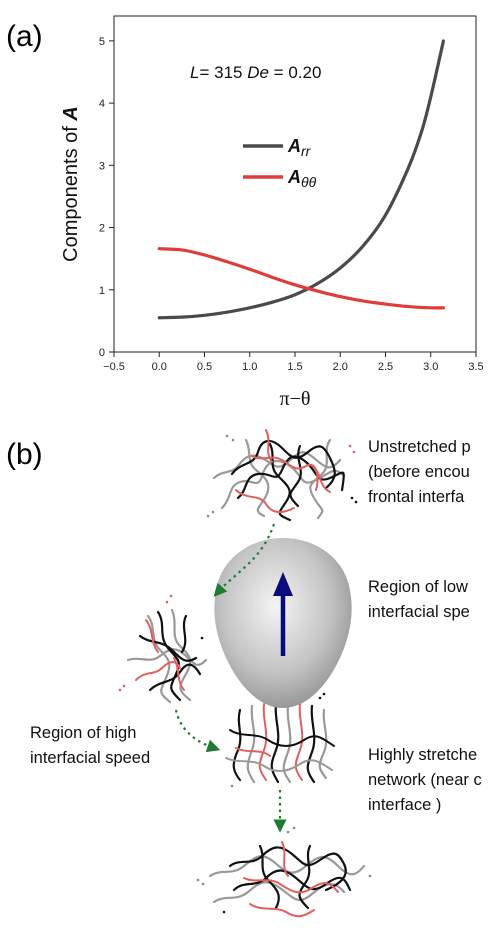  What do you see at coordinates (102, 104) in the screenshot?
I see `y-tick-label: 4` at bounding box center [102, 104].